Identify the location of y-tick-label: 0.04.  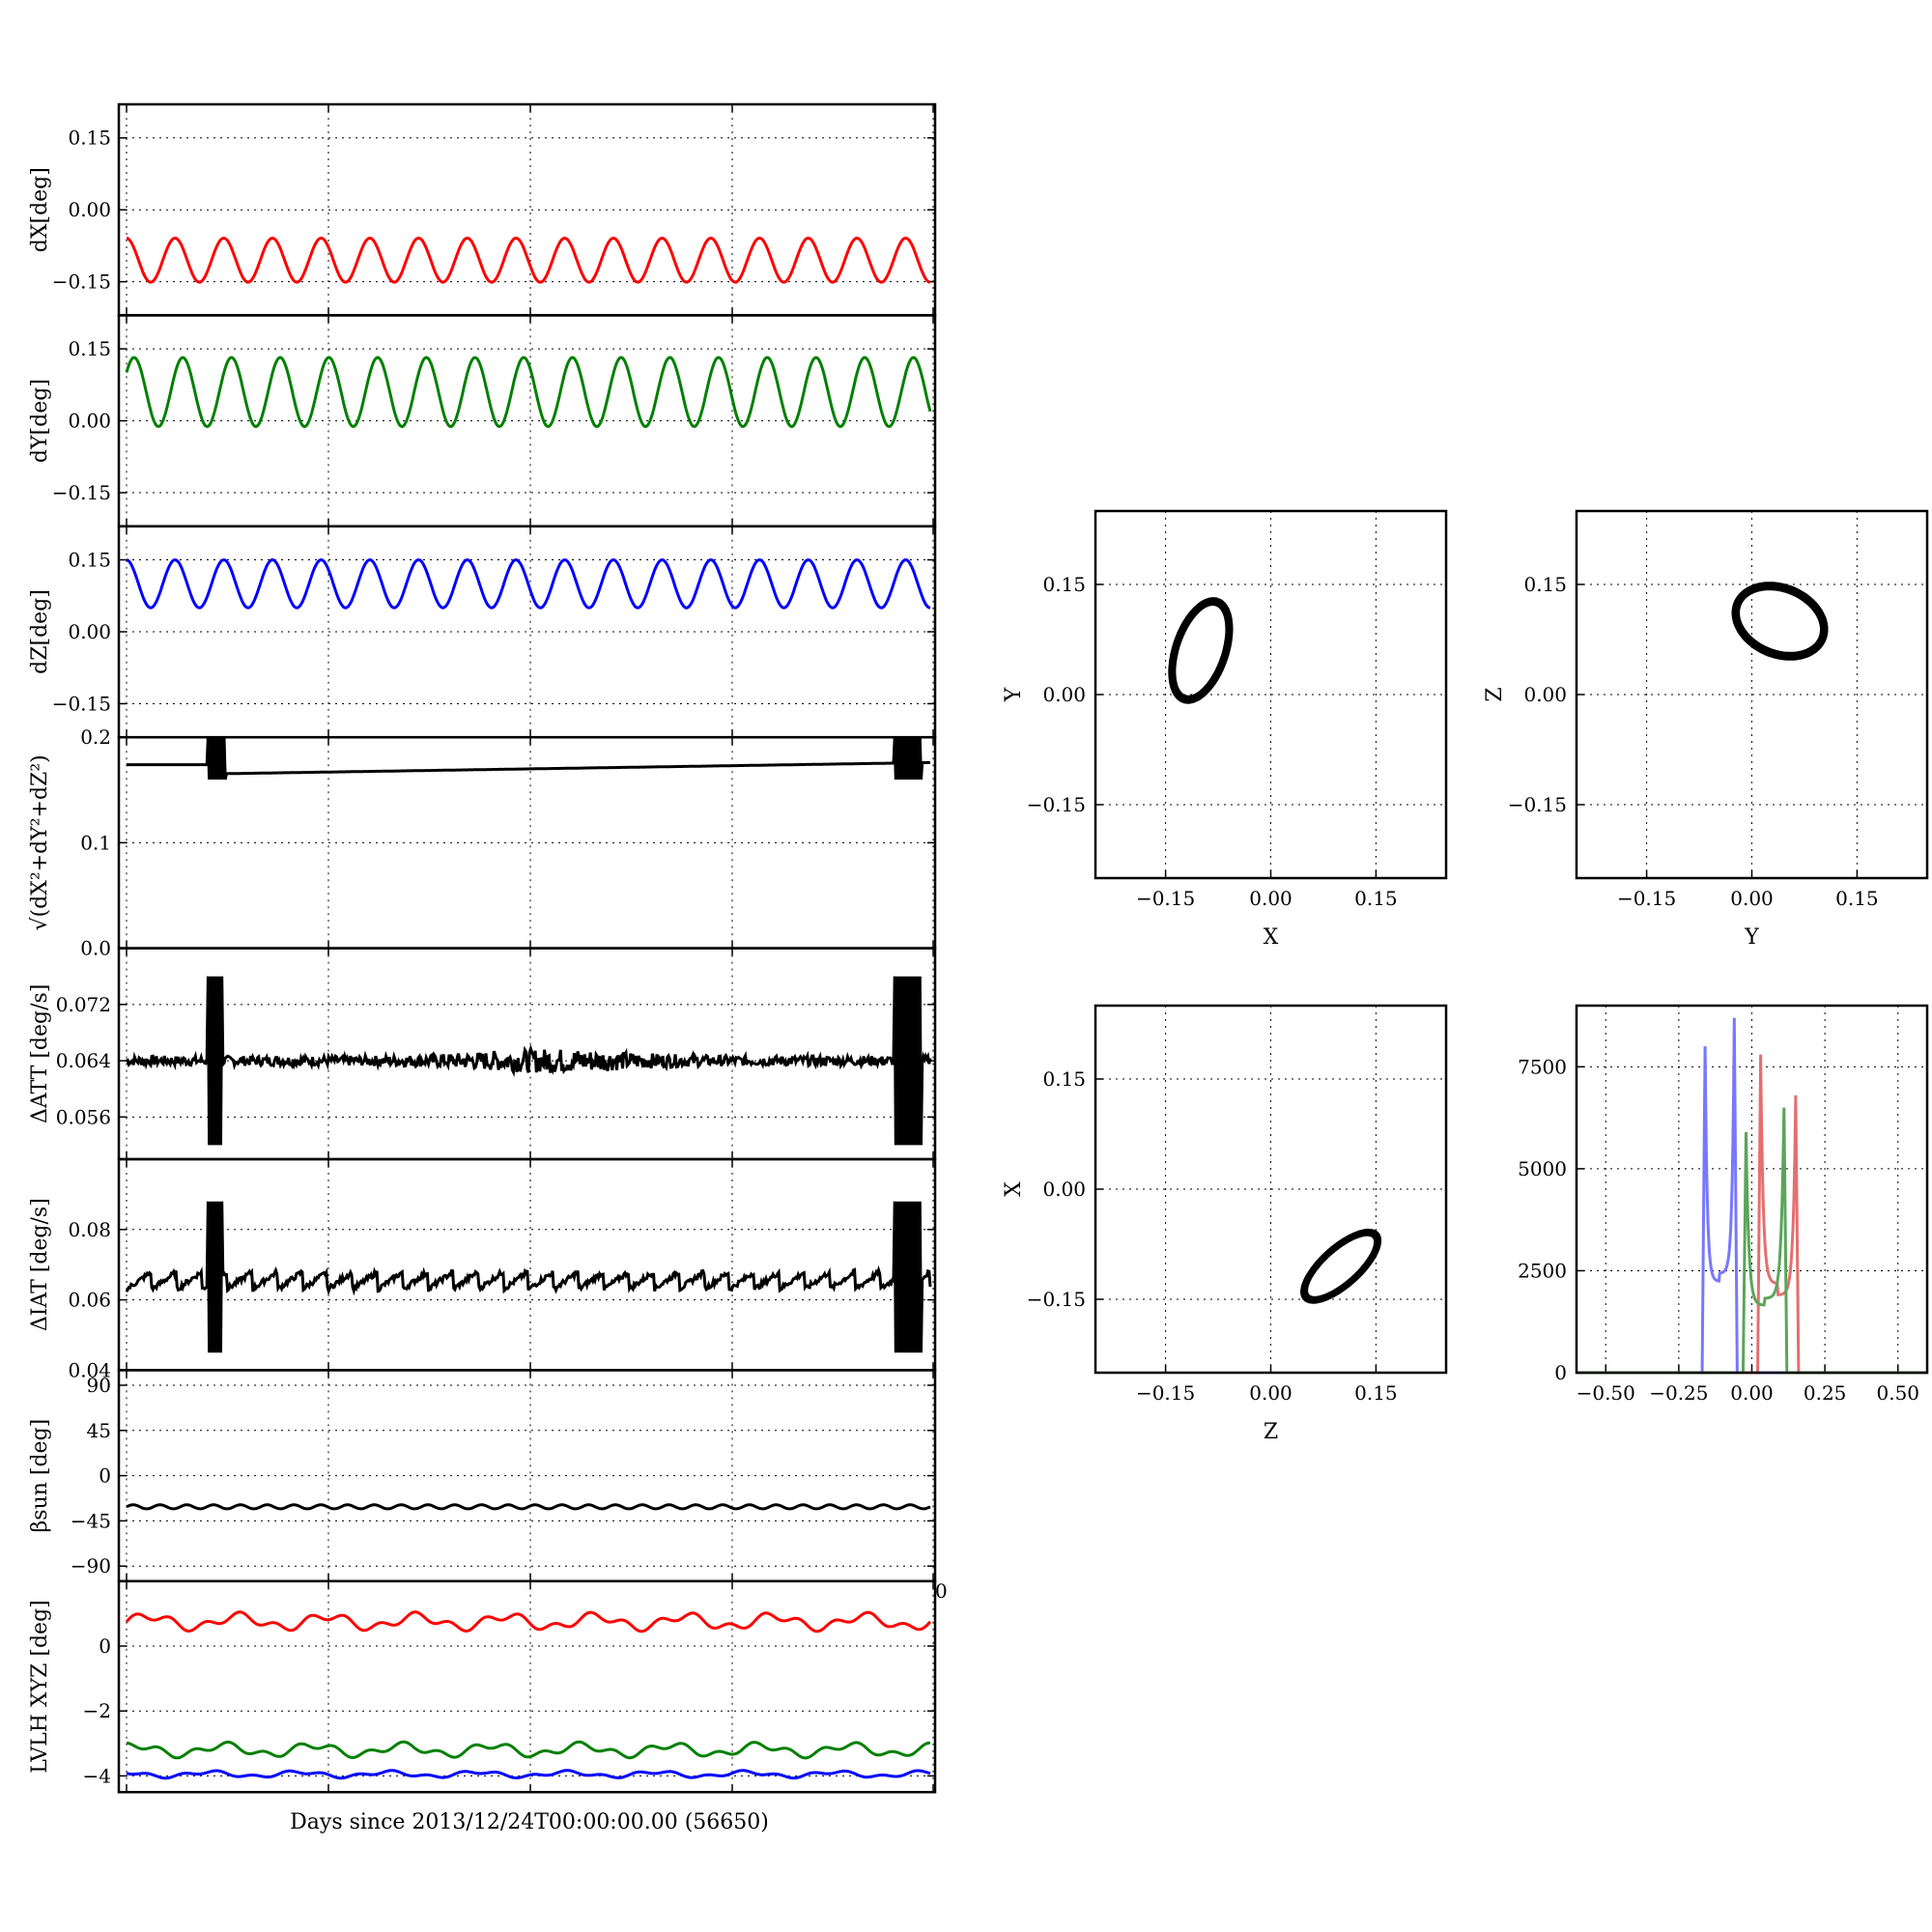
(89, 1369).